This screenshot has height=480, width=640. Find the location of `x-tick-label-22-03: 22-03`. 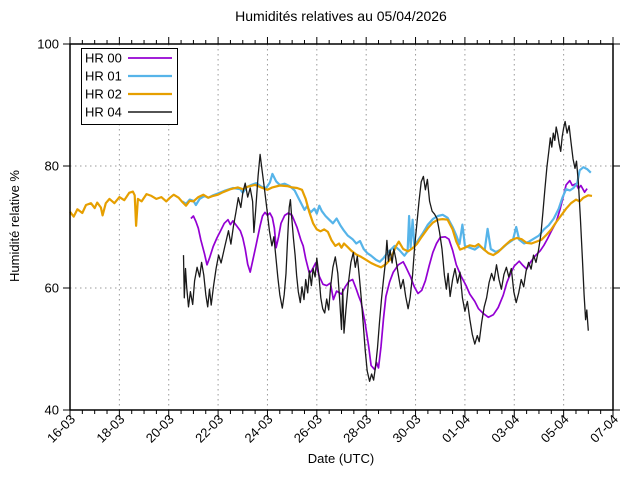

x-tick-label-22-03: 22-03 is located at coordinates (209, 429).